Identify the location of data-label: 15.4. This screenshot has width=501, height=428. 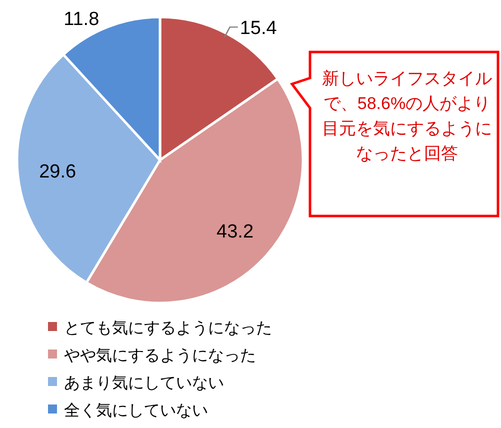
(259, 29).